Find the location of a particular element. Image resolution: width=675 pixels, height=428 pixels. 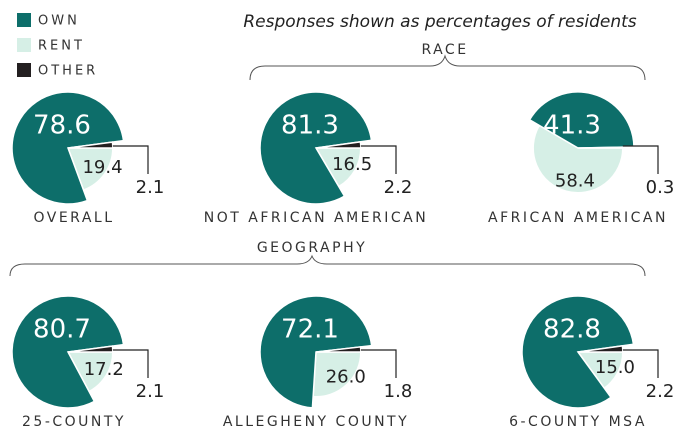

pie-title: AFRICAN AMERICAN is located at coordinates (578, 218).